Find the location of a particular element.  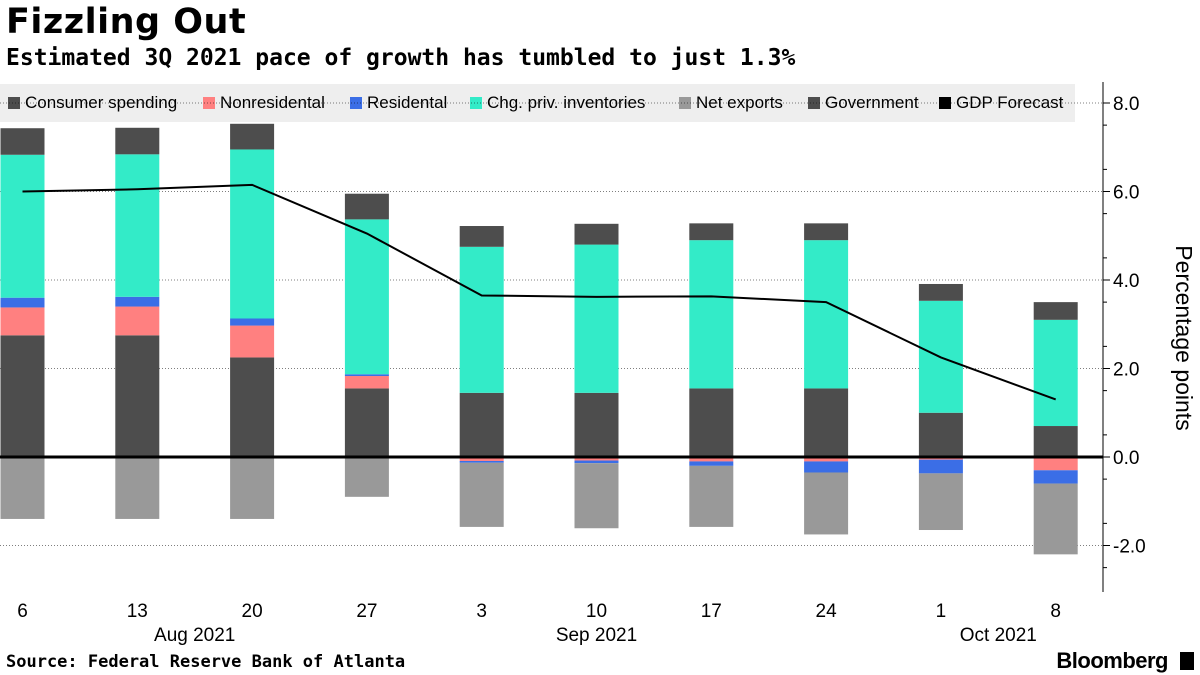

y-tick-label: 8.0 is located at coordinates (1126, 104).